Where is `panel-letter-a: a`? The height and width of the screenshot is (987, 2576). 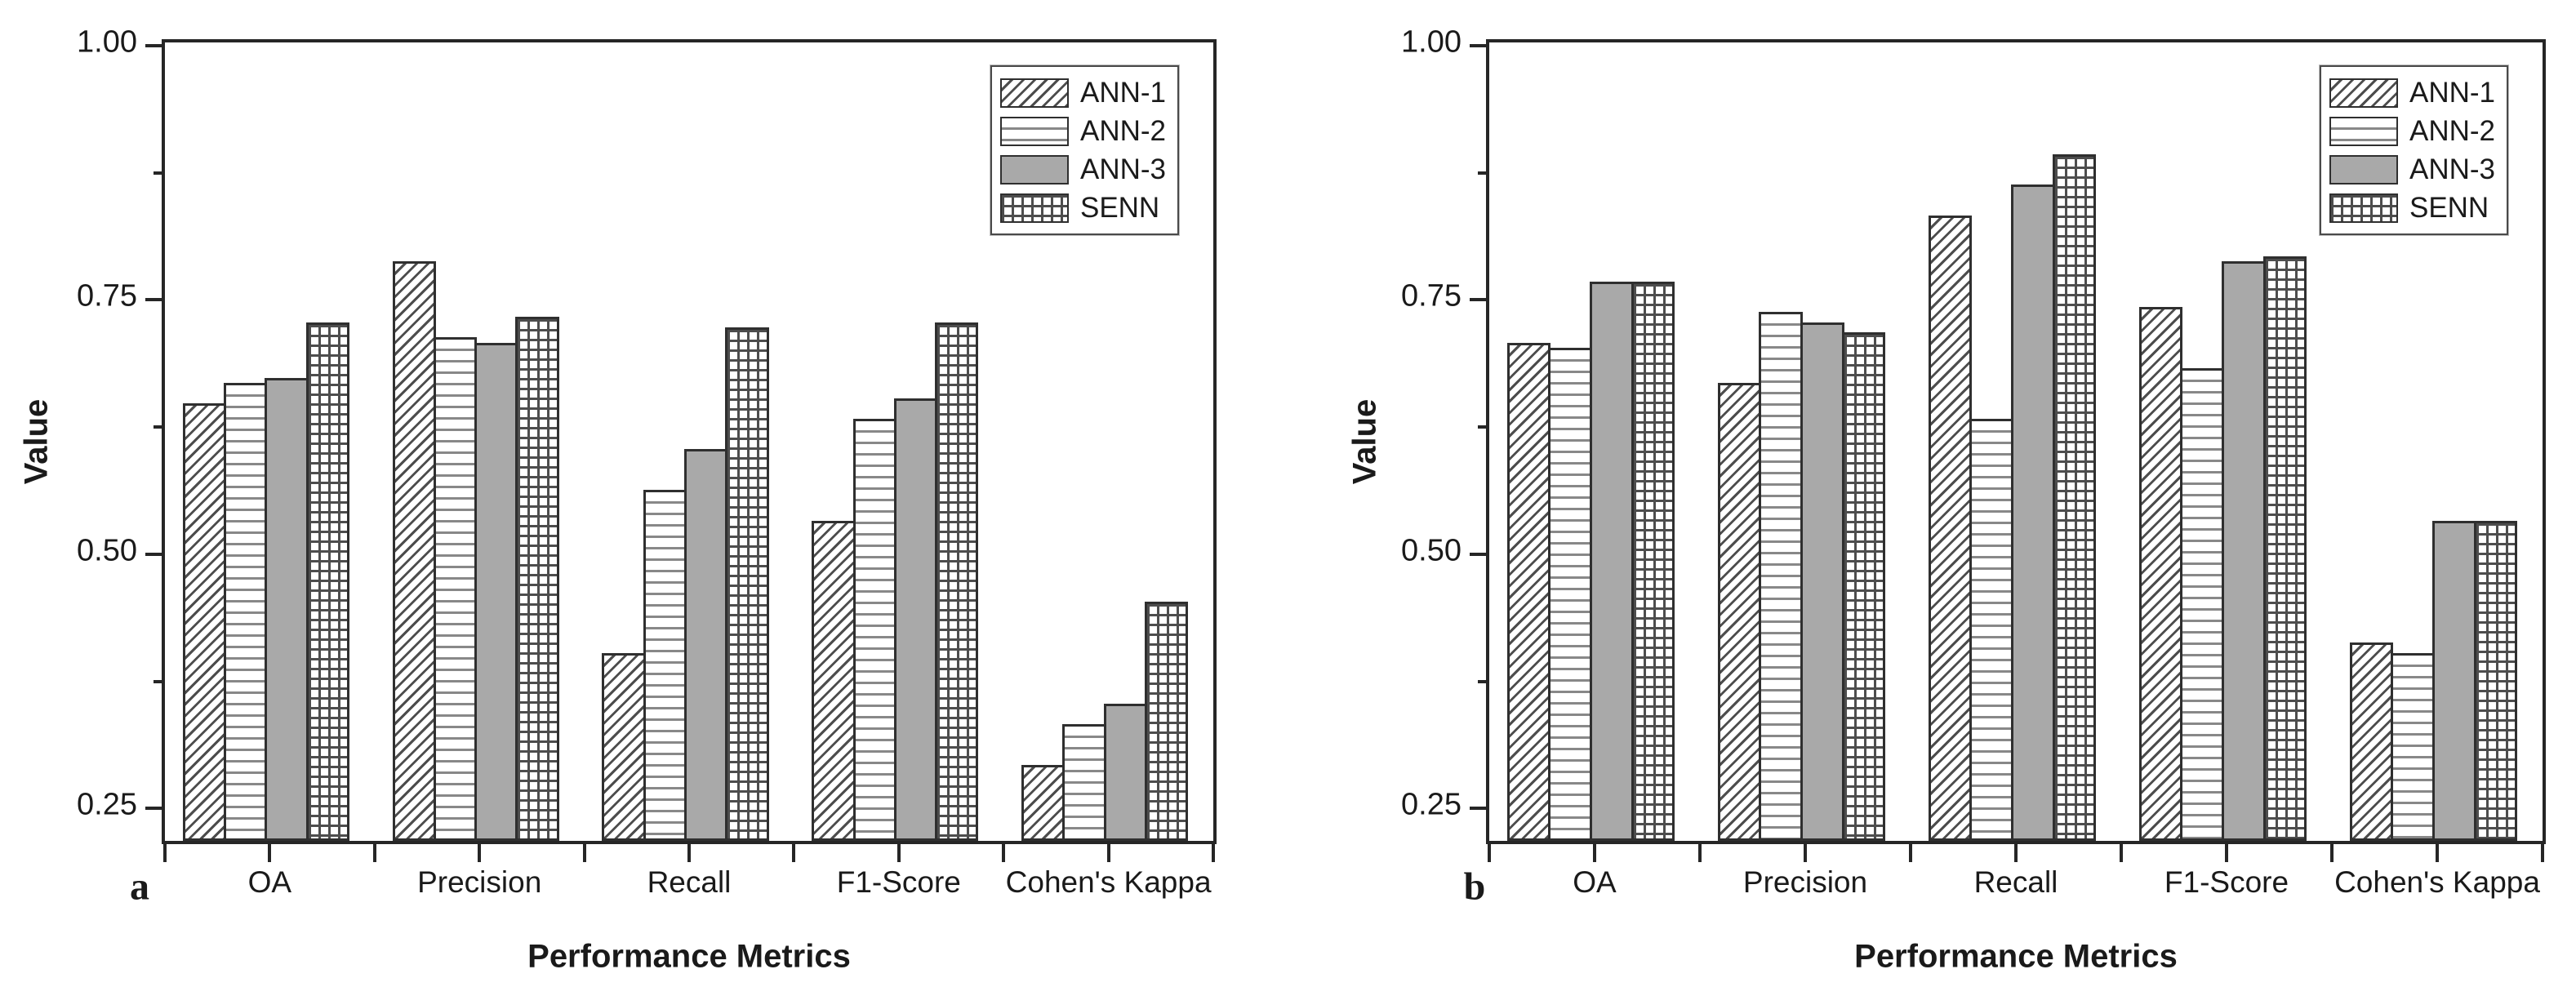
panel-letter-a: a is located at coordinates (139, 887).